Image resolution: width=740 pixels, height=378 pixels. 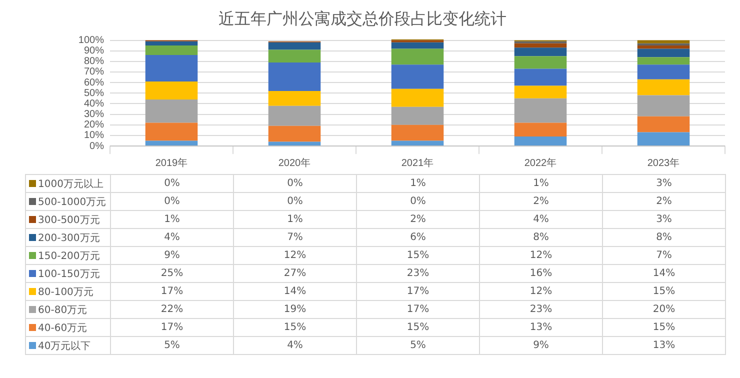 I want to click on y-tick-label: 80%, so click(x=94, y=62).